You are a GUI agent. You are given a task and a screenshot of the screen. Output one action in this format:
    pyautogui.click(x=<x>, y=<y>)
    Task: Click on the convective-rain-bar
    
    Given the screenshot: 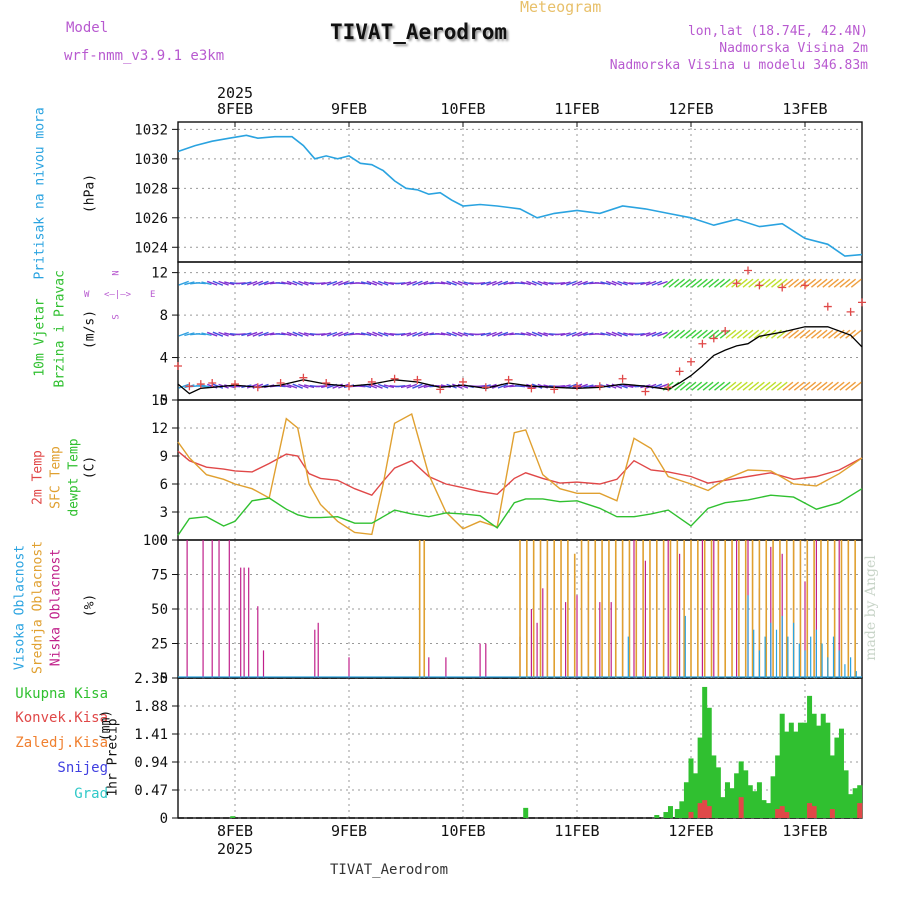 What is the action you would take?
    pyautogui.click(x=787, y=815)
    